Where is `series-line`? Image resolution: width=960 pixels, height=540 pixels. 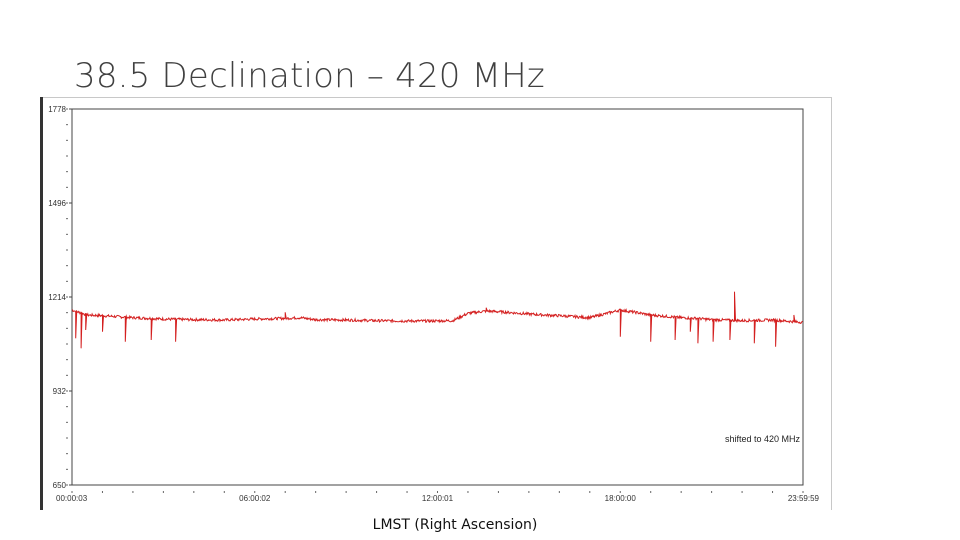
series-line is located at coordinates (437, 320).